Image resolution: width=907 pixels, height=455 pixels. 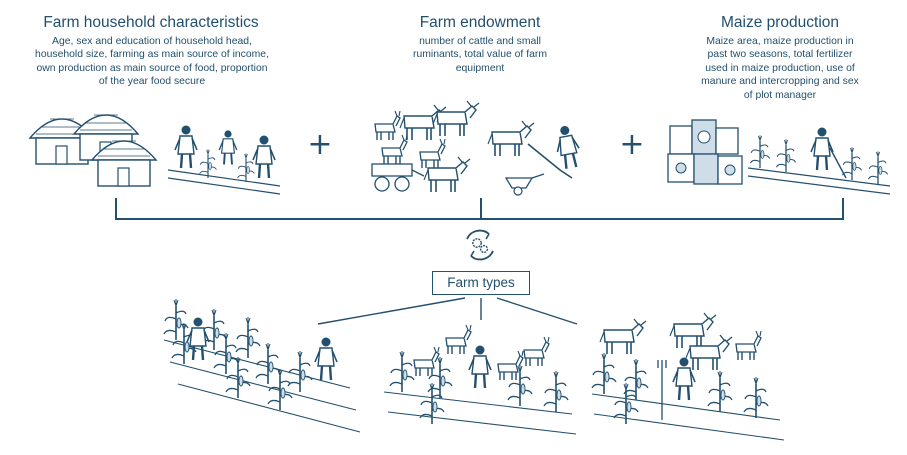 I want to click on description-line: of the year food secure, so click(x=152, y=82).